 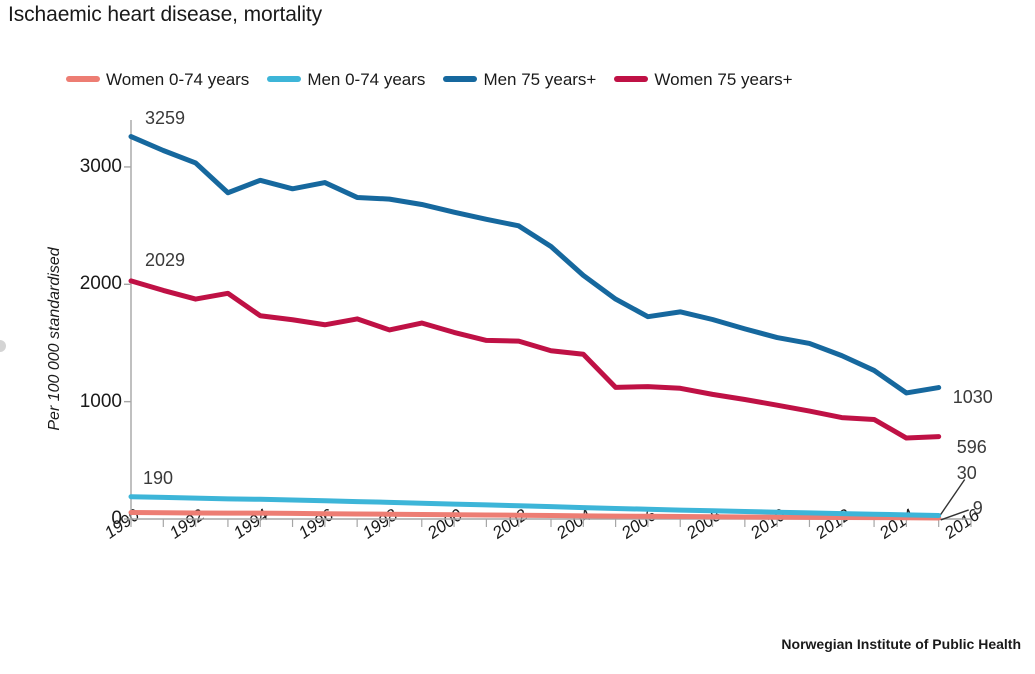 I want to click on y-tick-label: 0, so click(x=116, y=518).